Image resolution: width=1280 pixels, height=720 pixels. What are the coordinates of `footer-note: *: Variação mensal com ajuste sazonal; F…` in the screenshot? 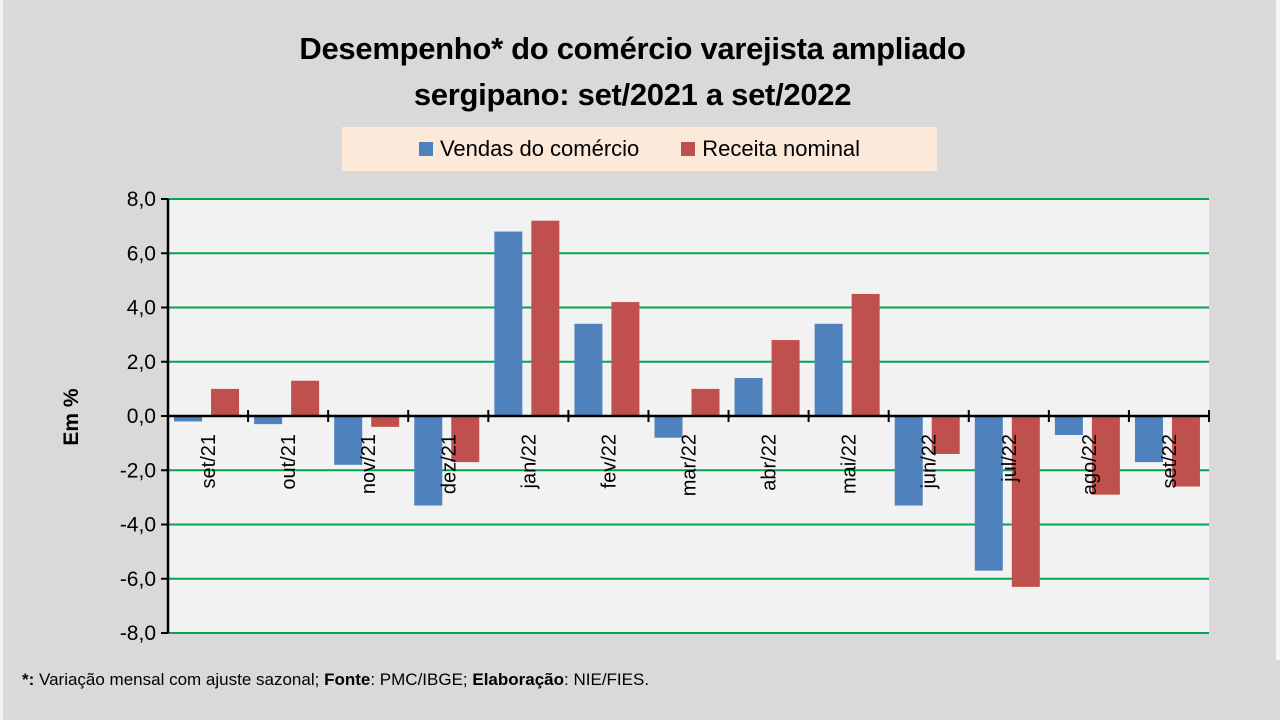 It's located at (335, 680).